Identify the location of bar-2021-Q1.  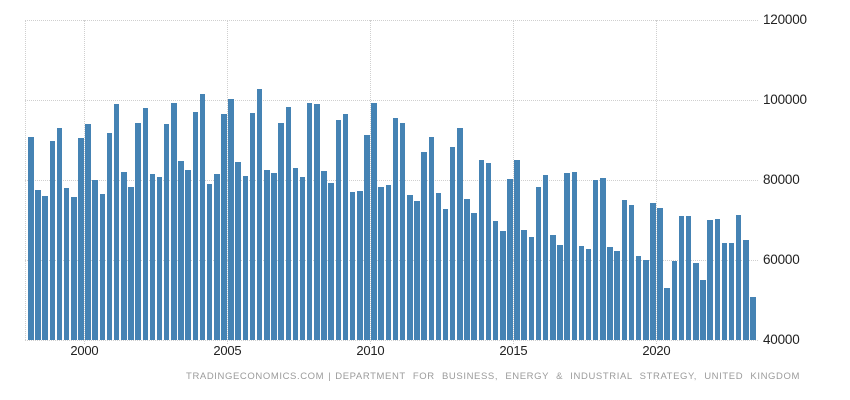
(688, 278).